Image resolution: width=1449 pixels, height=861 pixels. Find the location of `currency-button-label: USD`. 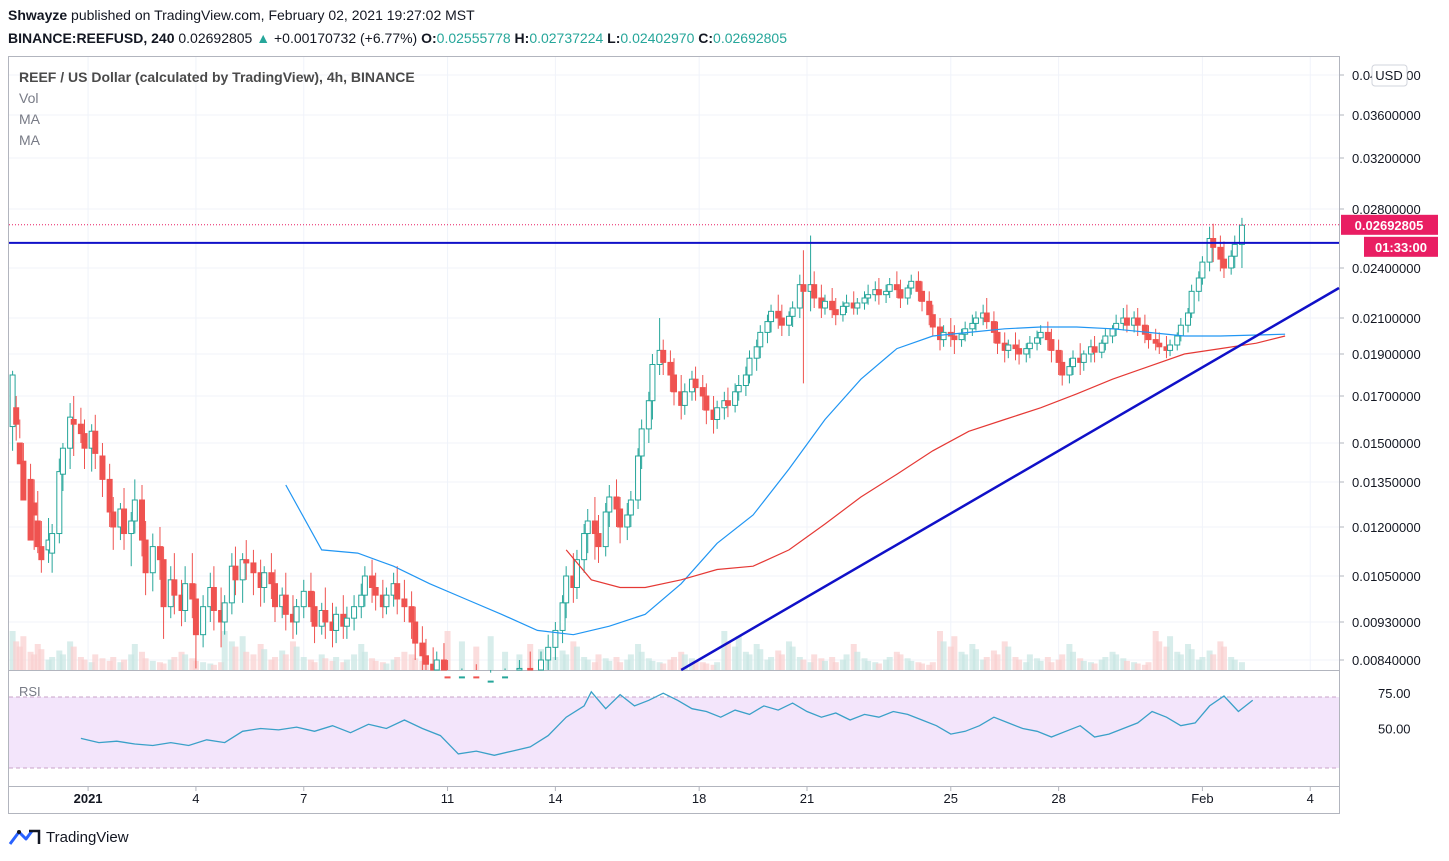

currency-button-label: USD is located at coordinates (1388, 75).